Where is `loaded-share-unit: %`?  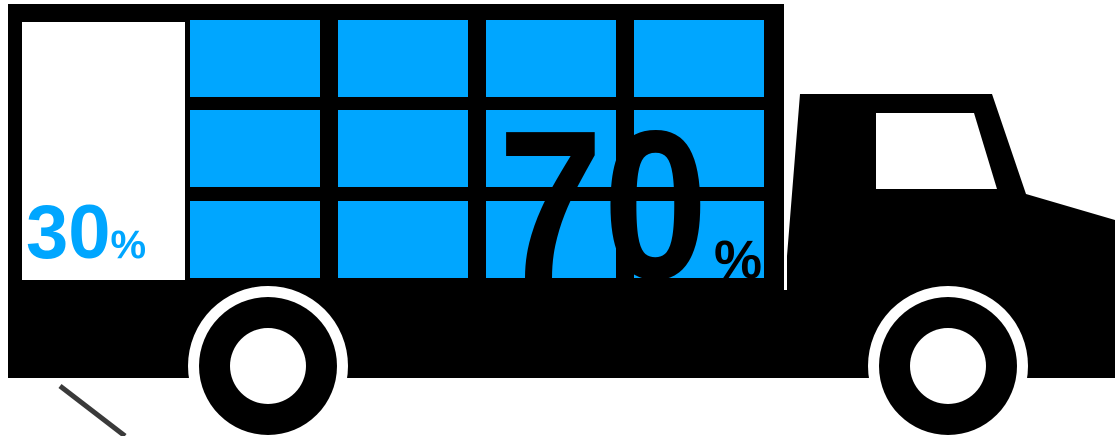 loaded-share-unit: % is located at coordinates (738, 260).